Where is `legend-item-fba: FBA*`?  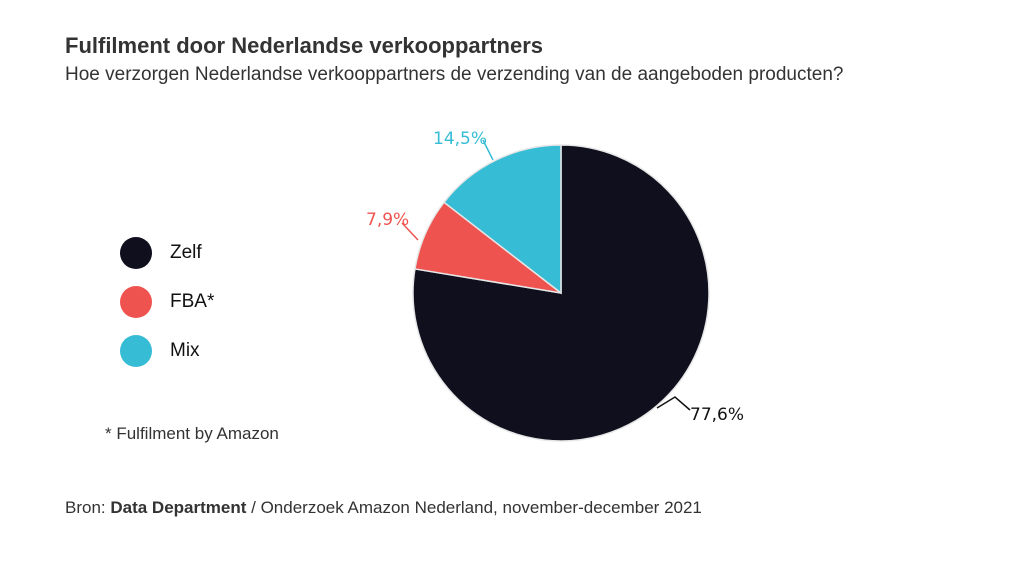
legend-item-fba: FBA* is located at coordinates (167, 301).